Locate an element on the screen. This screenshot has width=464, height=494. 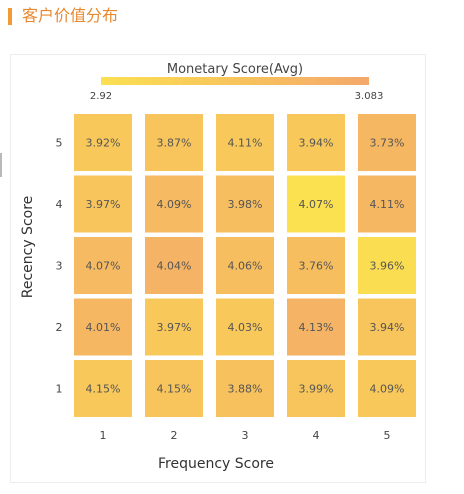
cell-value-label: 4.03% is located at coordinates (245, 327).